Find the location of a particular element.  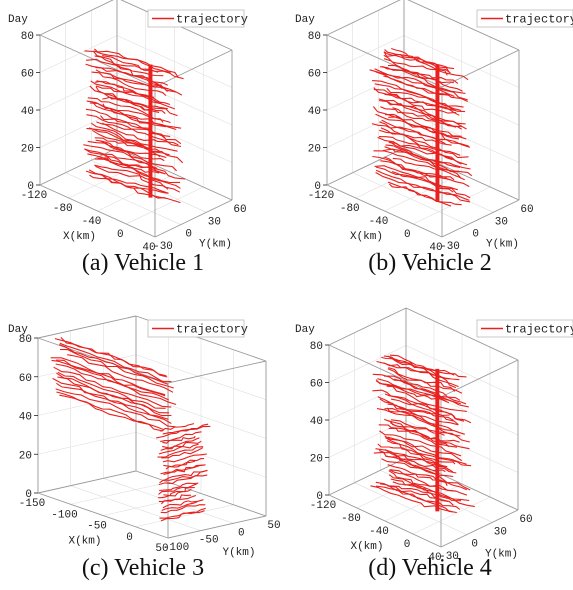

y-tick-label: -100 is located at coordinates (176, 548).